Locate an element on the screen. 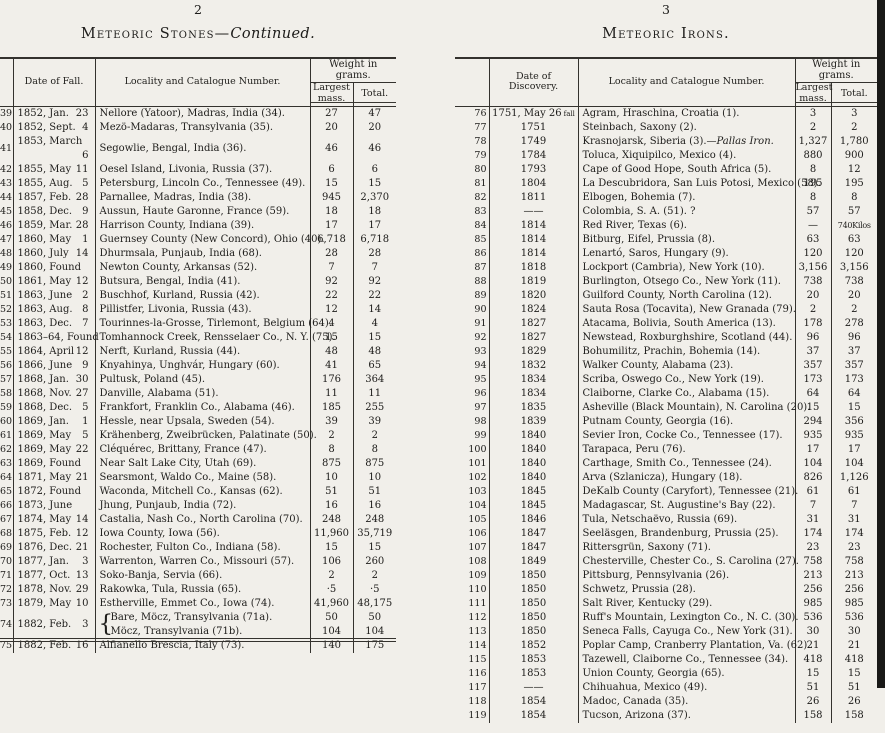  total-cell: 173 is located at coordinates (854, 379).